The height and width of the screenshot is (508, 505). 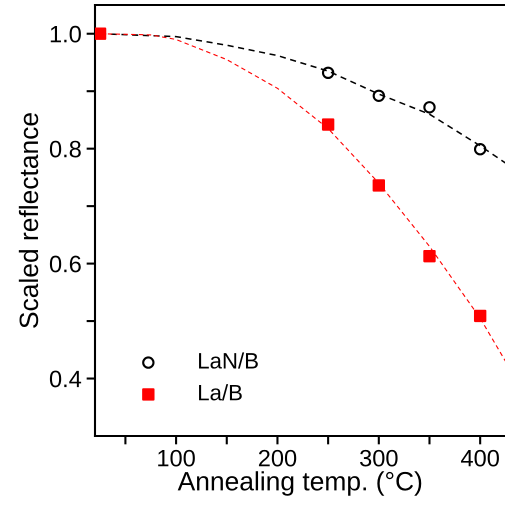 I want to click on y-axis-title: Scaled reflectance, so click(x=28, y=220).